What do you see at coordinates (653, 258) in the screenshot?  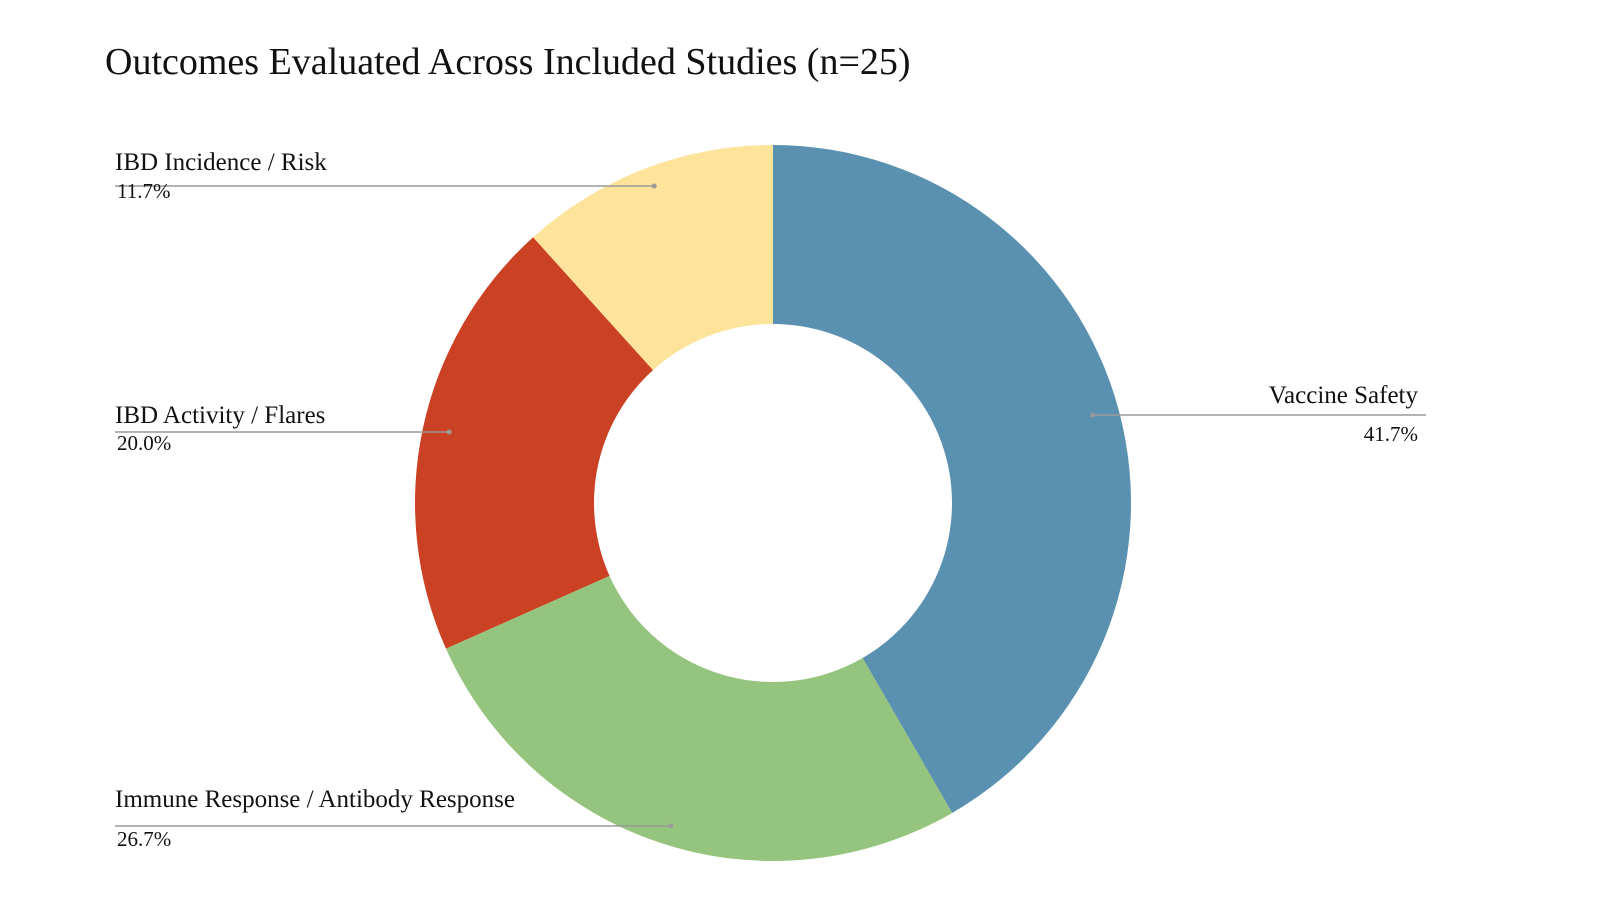 I see `slice-ibd-incidence-risk` at bounding box center [653, 258].